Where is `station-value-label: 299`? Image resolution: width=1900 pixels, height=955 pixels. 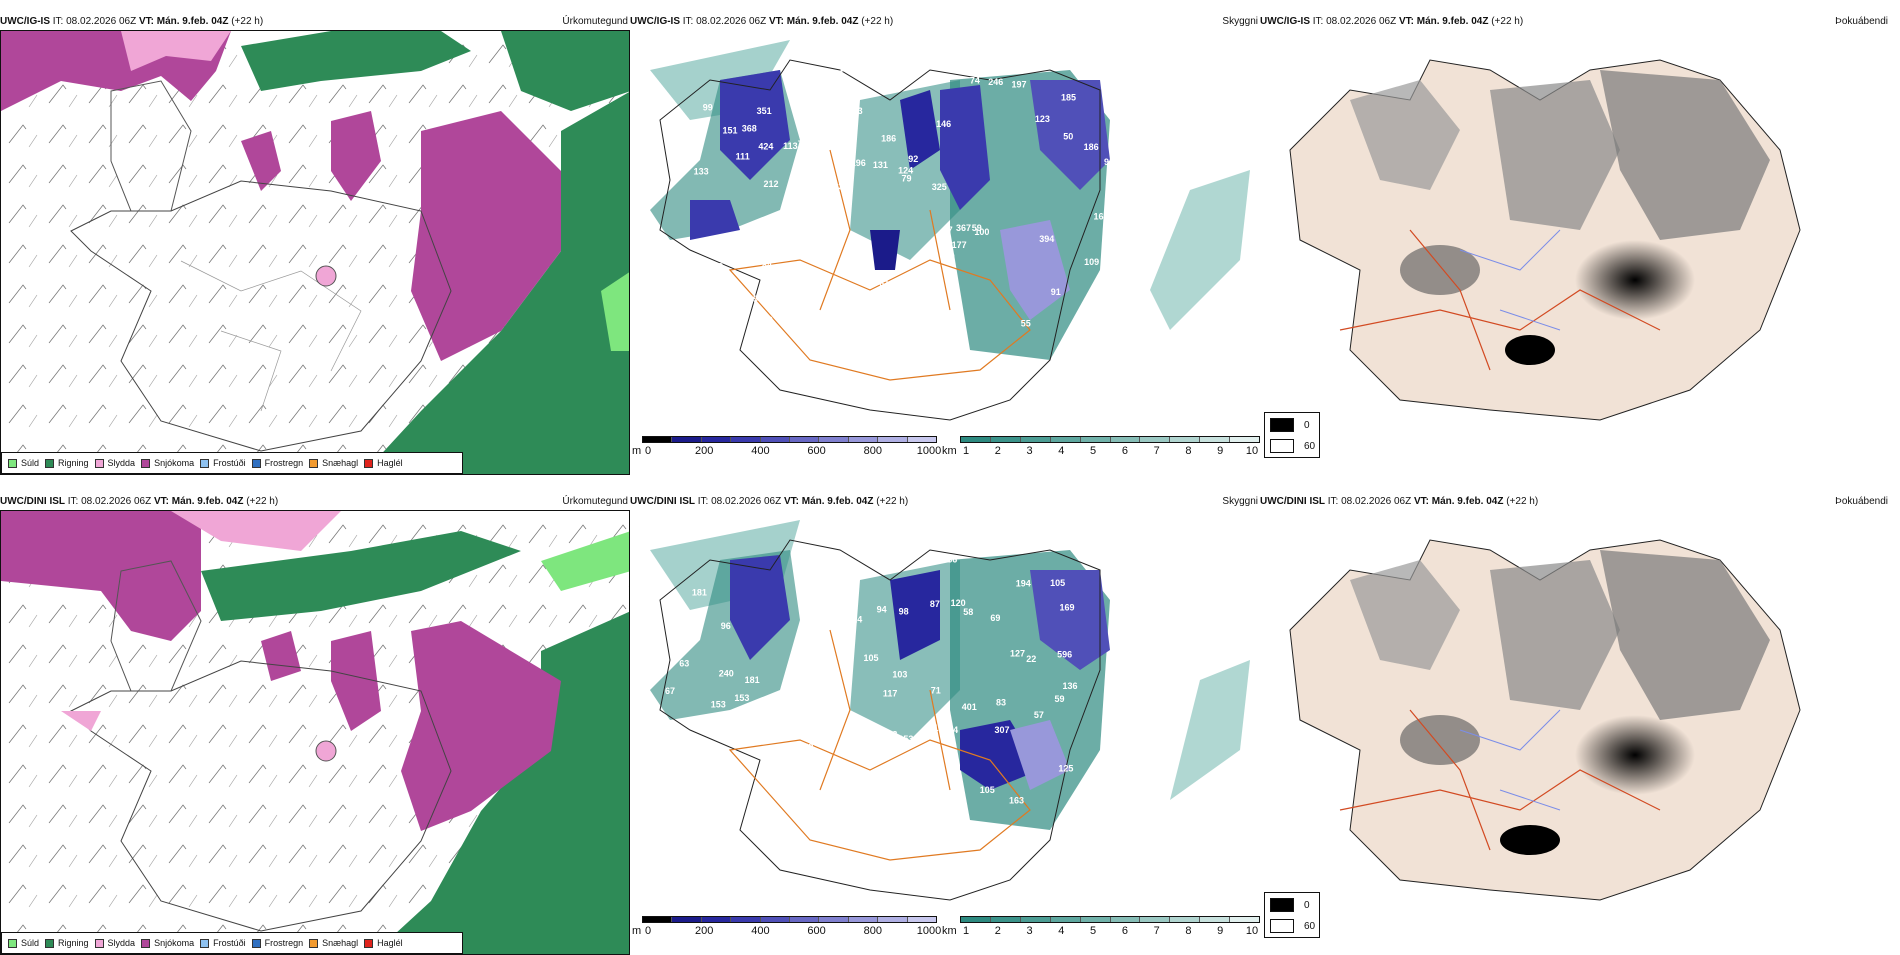 station-value-label: 299 is located at coordinates (833, 699).